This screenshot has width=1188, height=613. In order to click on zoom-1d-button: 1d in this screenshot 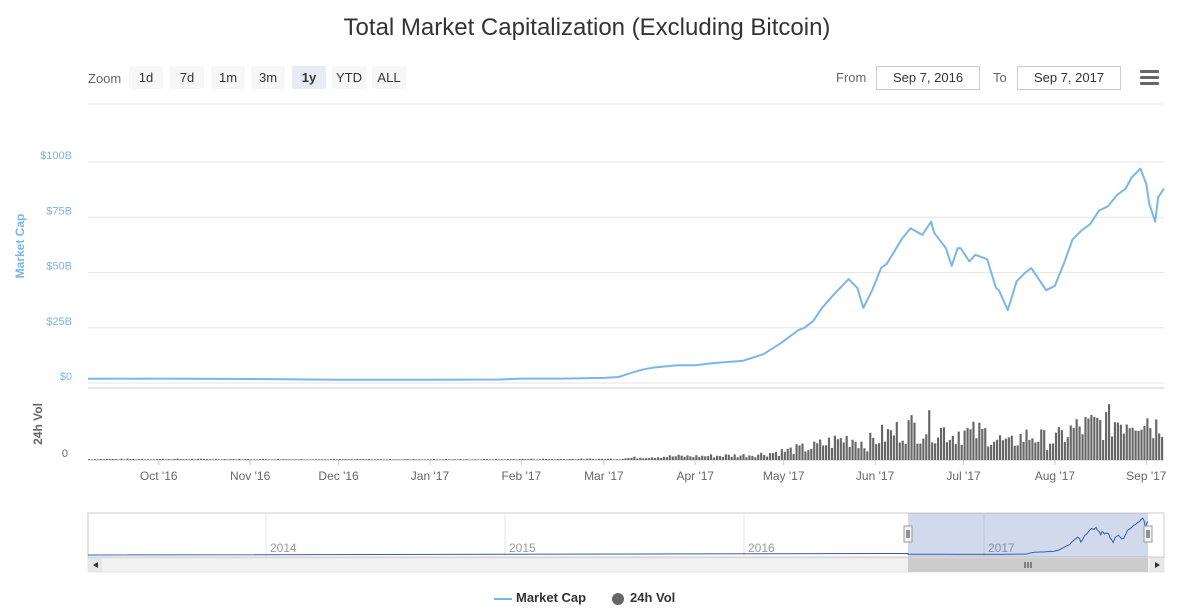, I will do `click(146, 77)`.